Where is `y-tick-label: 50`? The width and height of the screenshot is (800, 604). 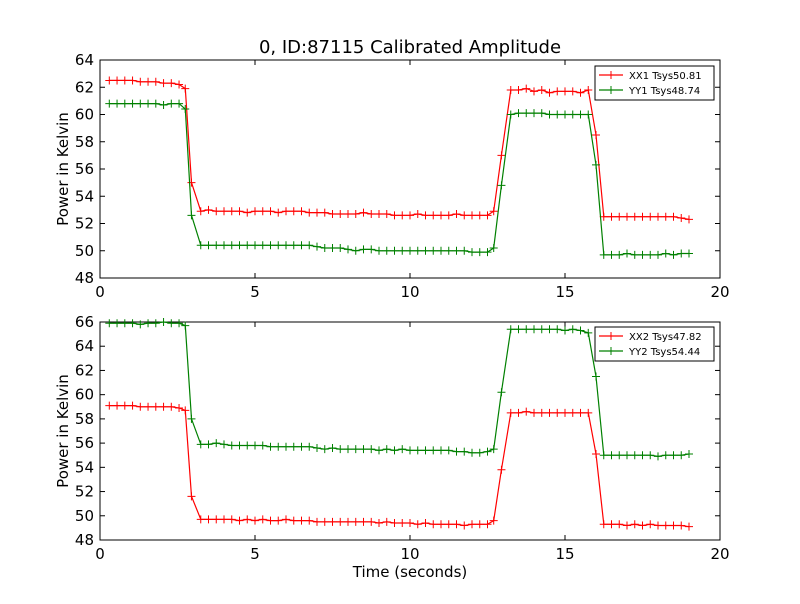
y-tick-label: 50 is located at coordinates (84, 251).